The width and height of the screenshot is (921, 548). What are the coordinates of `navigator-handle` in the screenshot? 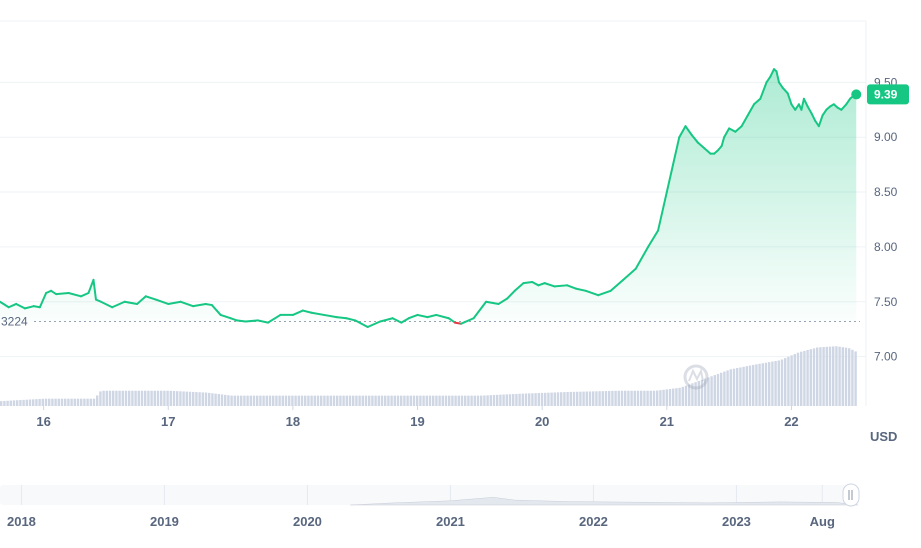 It's located at (851, 495).